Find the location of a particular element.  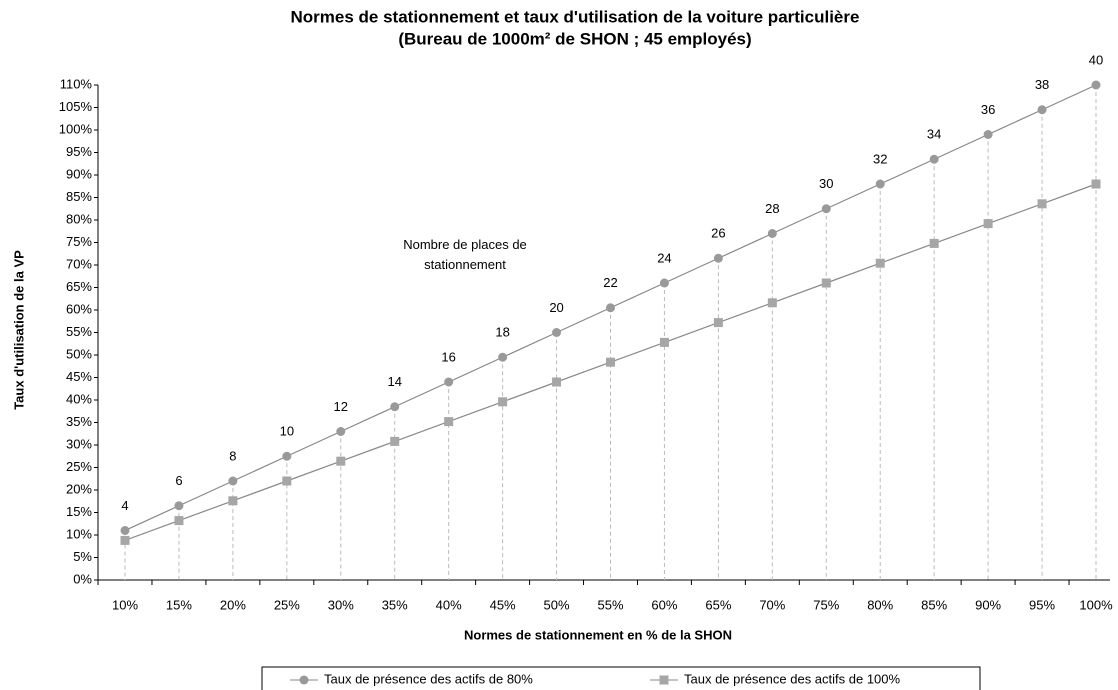

y-tick-label: 45% is located at coordinates (79, 376).